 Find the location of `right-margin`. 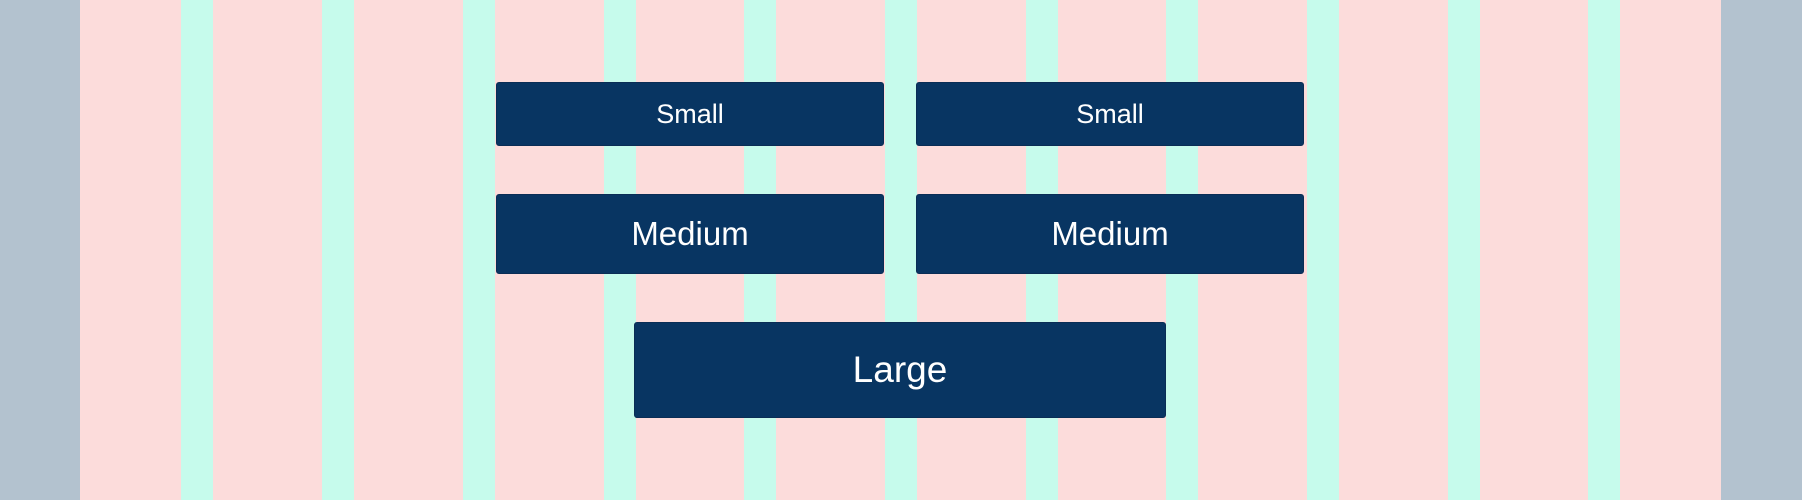

right-margin is located at coordinates (1761, 250).